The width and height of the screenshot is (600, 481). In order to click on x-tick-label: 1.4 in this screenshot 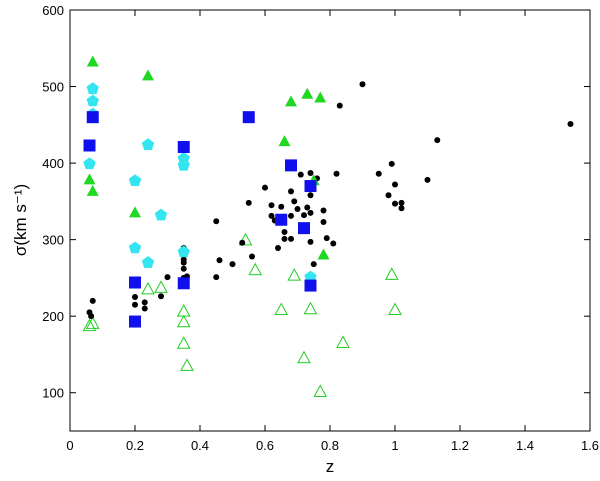, I will do `click(525, 445)`.